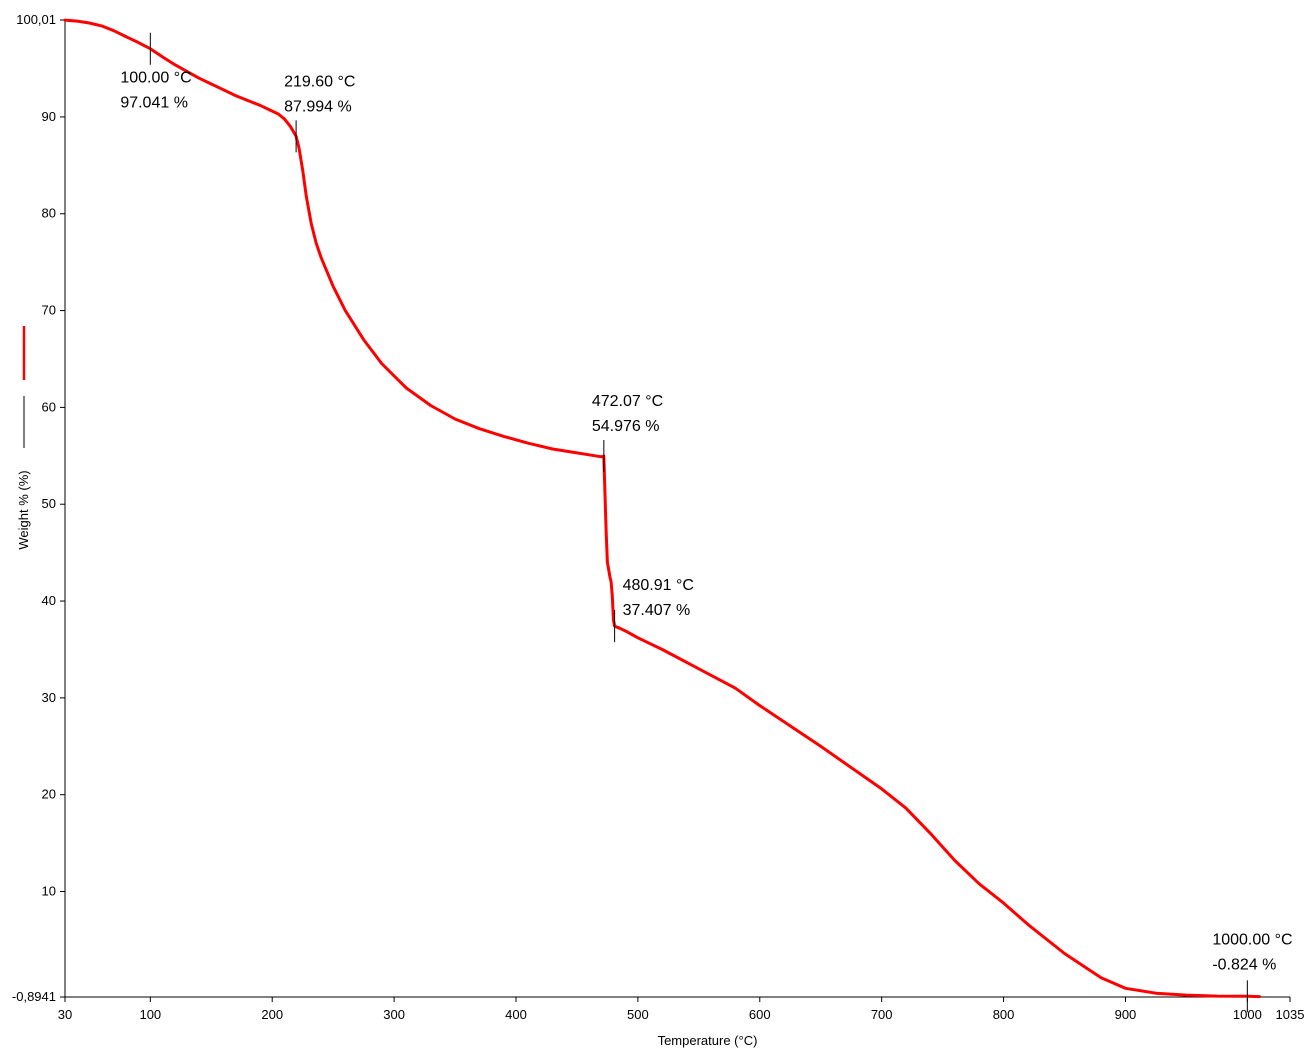 This screenshot has height=1051, width=1306. Describe the element at coordinates (49, 116) in the screenshot. I see `y-tick-label: 90` at that location.